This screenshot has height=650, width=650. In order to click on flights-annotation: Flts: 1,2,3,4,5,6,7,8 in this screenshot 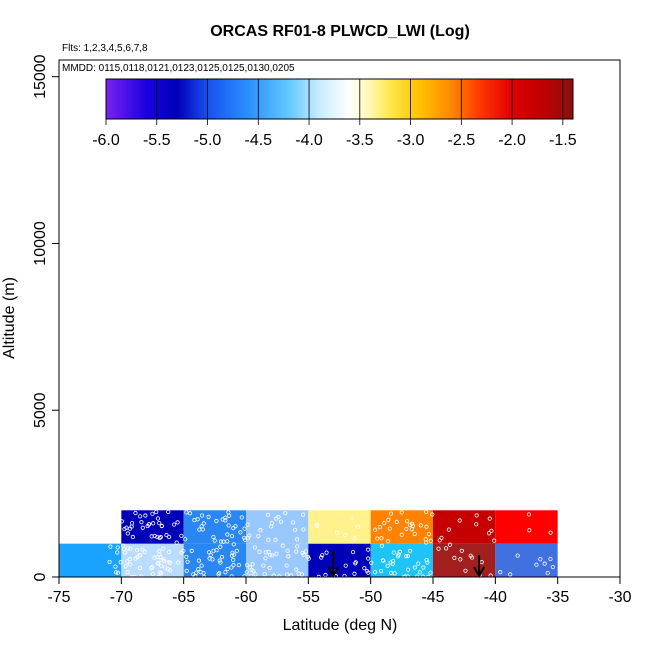, I will do `click(105, 48)`.